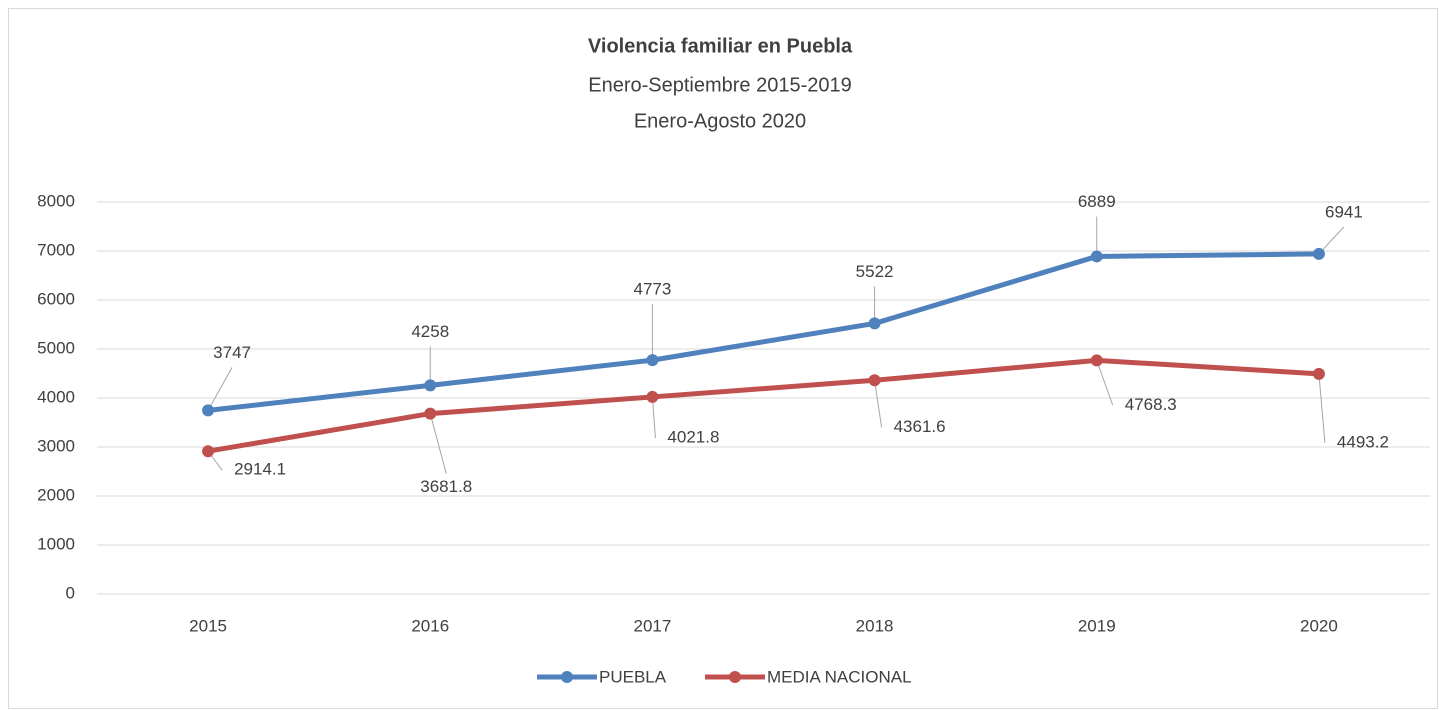 This screenshot has width=1439, height=710. I want to click on x-tick-label: 2015, so click(208, 625).